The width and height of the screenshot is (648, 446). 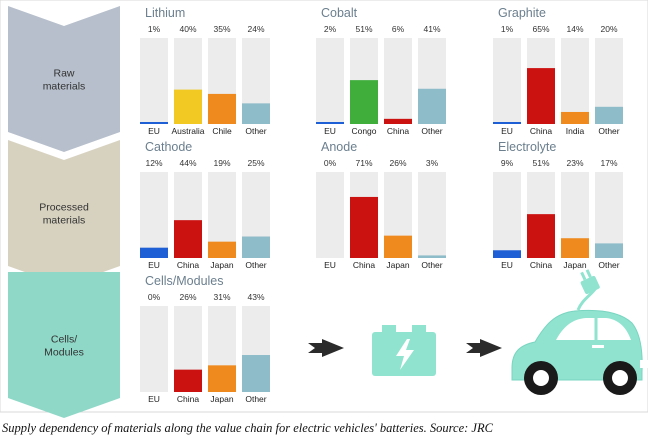 What do you see at coordinates (63, 74) in the screenshot?
I see `stage-label: Raw` at bounding box center [63, 74].